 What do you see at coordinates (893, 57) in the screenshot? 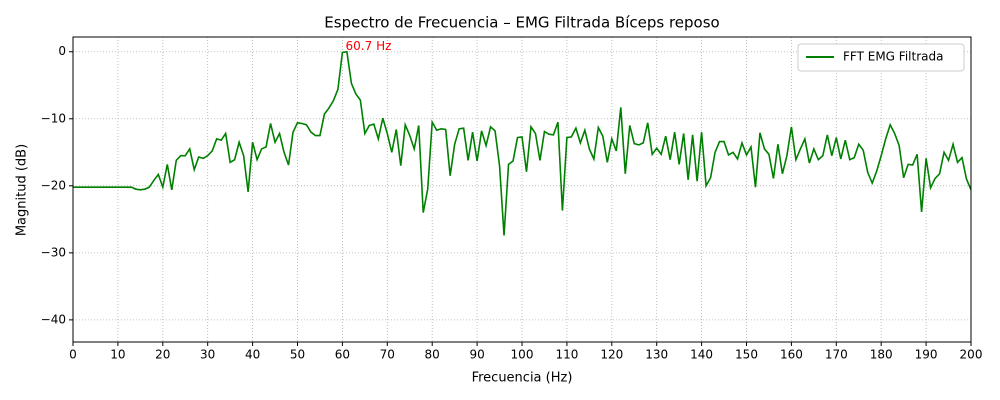
I see `legend-label: FFT EMG Filtrada` at bounding box center [893, 57].